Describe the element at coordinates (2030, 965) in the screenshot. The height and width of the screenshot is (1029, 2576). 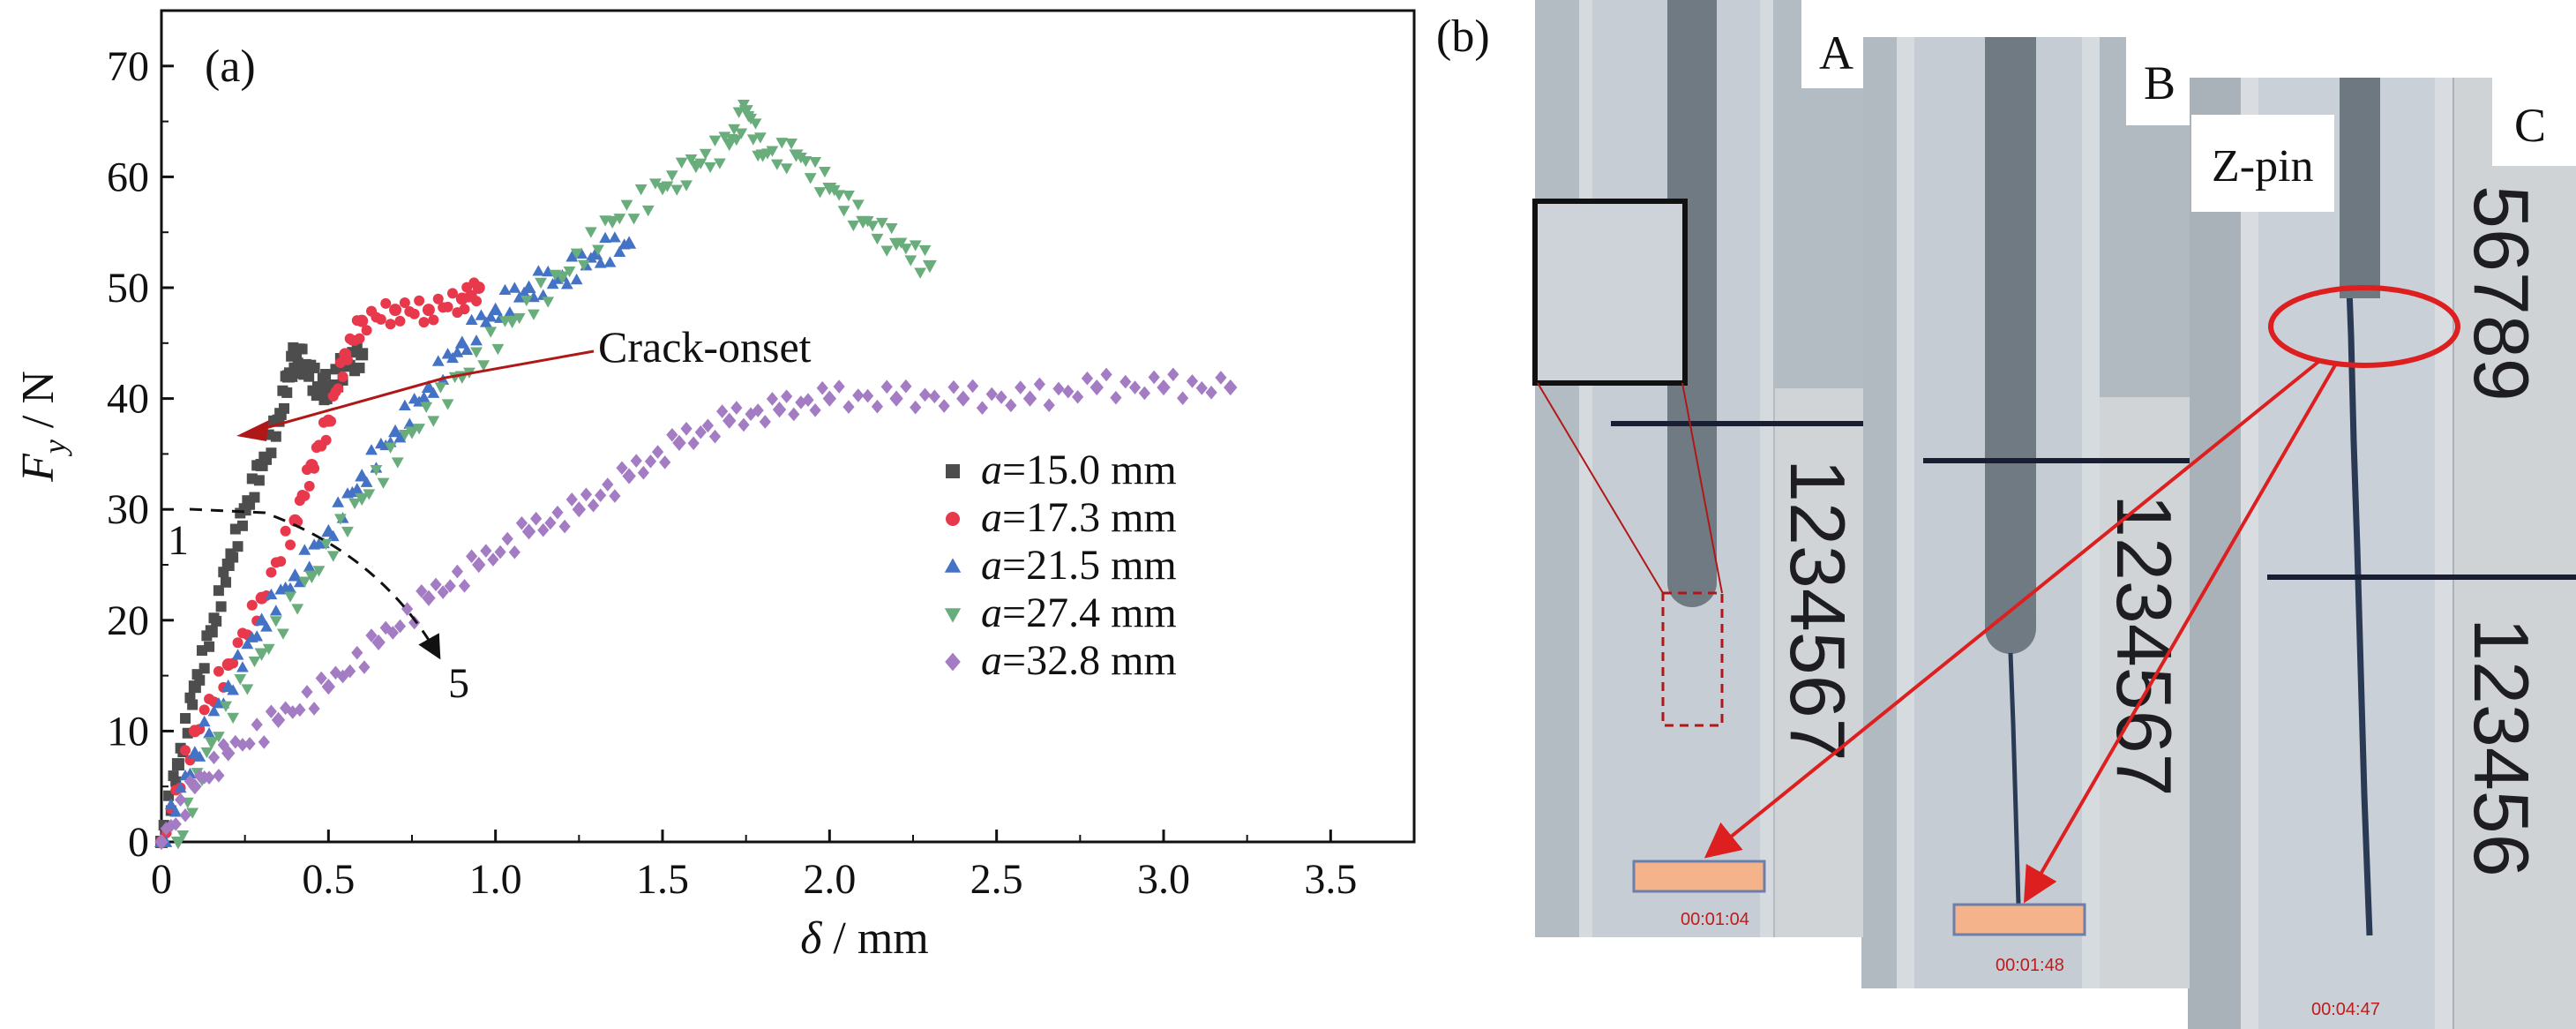
I see `photo-b-timestamp: 00:01:48` at that location.